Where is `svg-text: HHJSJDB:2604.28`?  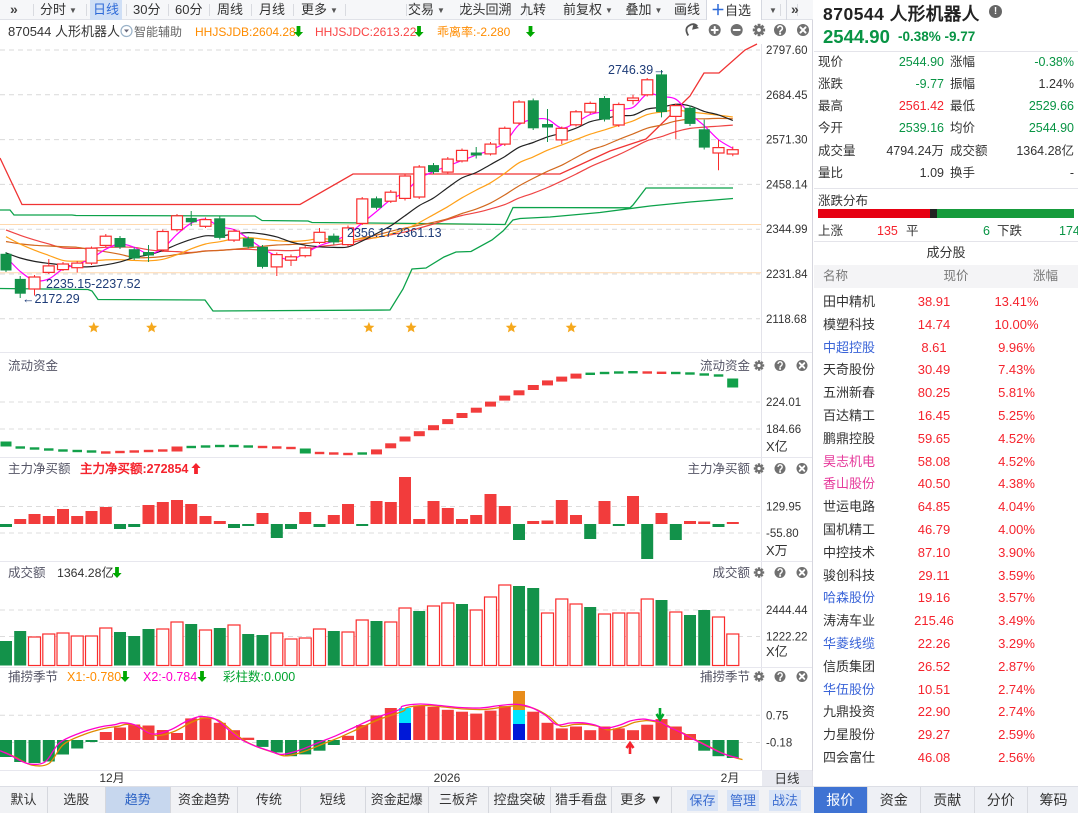
svg-text: HHJSJDB:2604.28 is located at coordinates (245, 32).